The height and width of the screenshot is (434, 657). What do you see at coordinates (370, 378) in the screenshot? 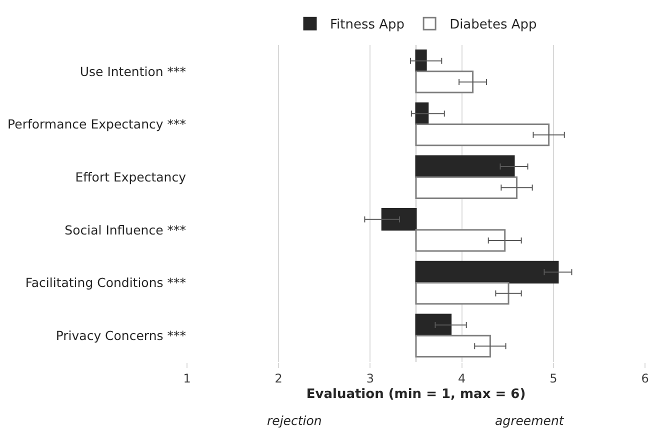
I see `x-tick-label: 3` at bounding box center [370, 378].